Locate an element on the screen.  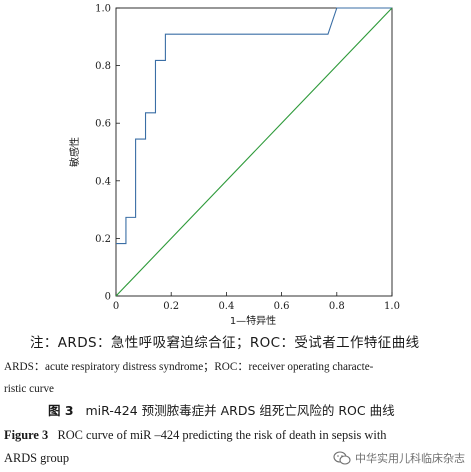
x-tick-label: 0.8 is located at coordinates (337, 306).